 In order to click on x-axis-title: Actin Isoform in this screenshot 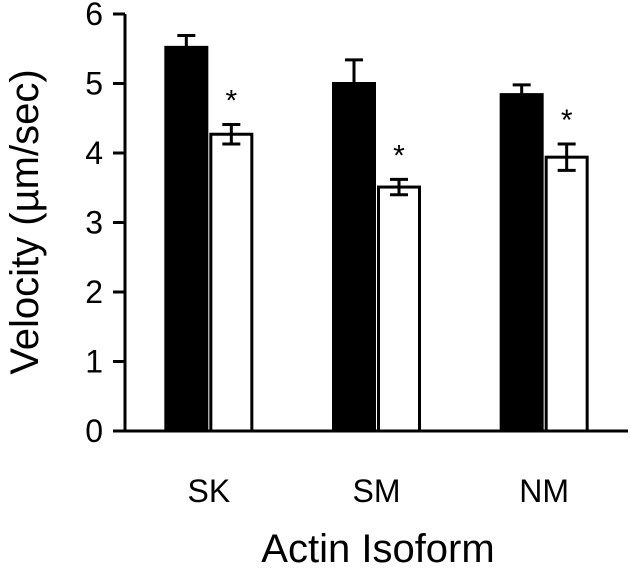, I will do `click(377, 547)`.